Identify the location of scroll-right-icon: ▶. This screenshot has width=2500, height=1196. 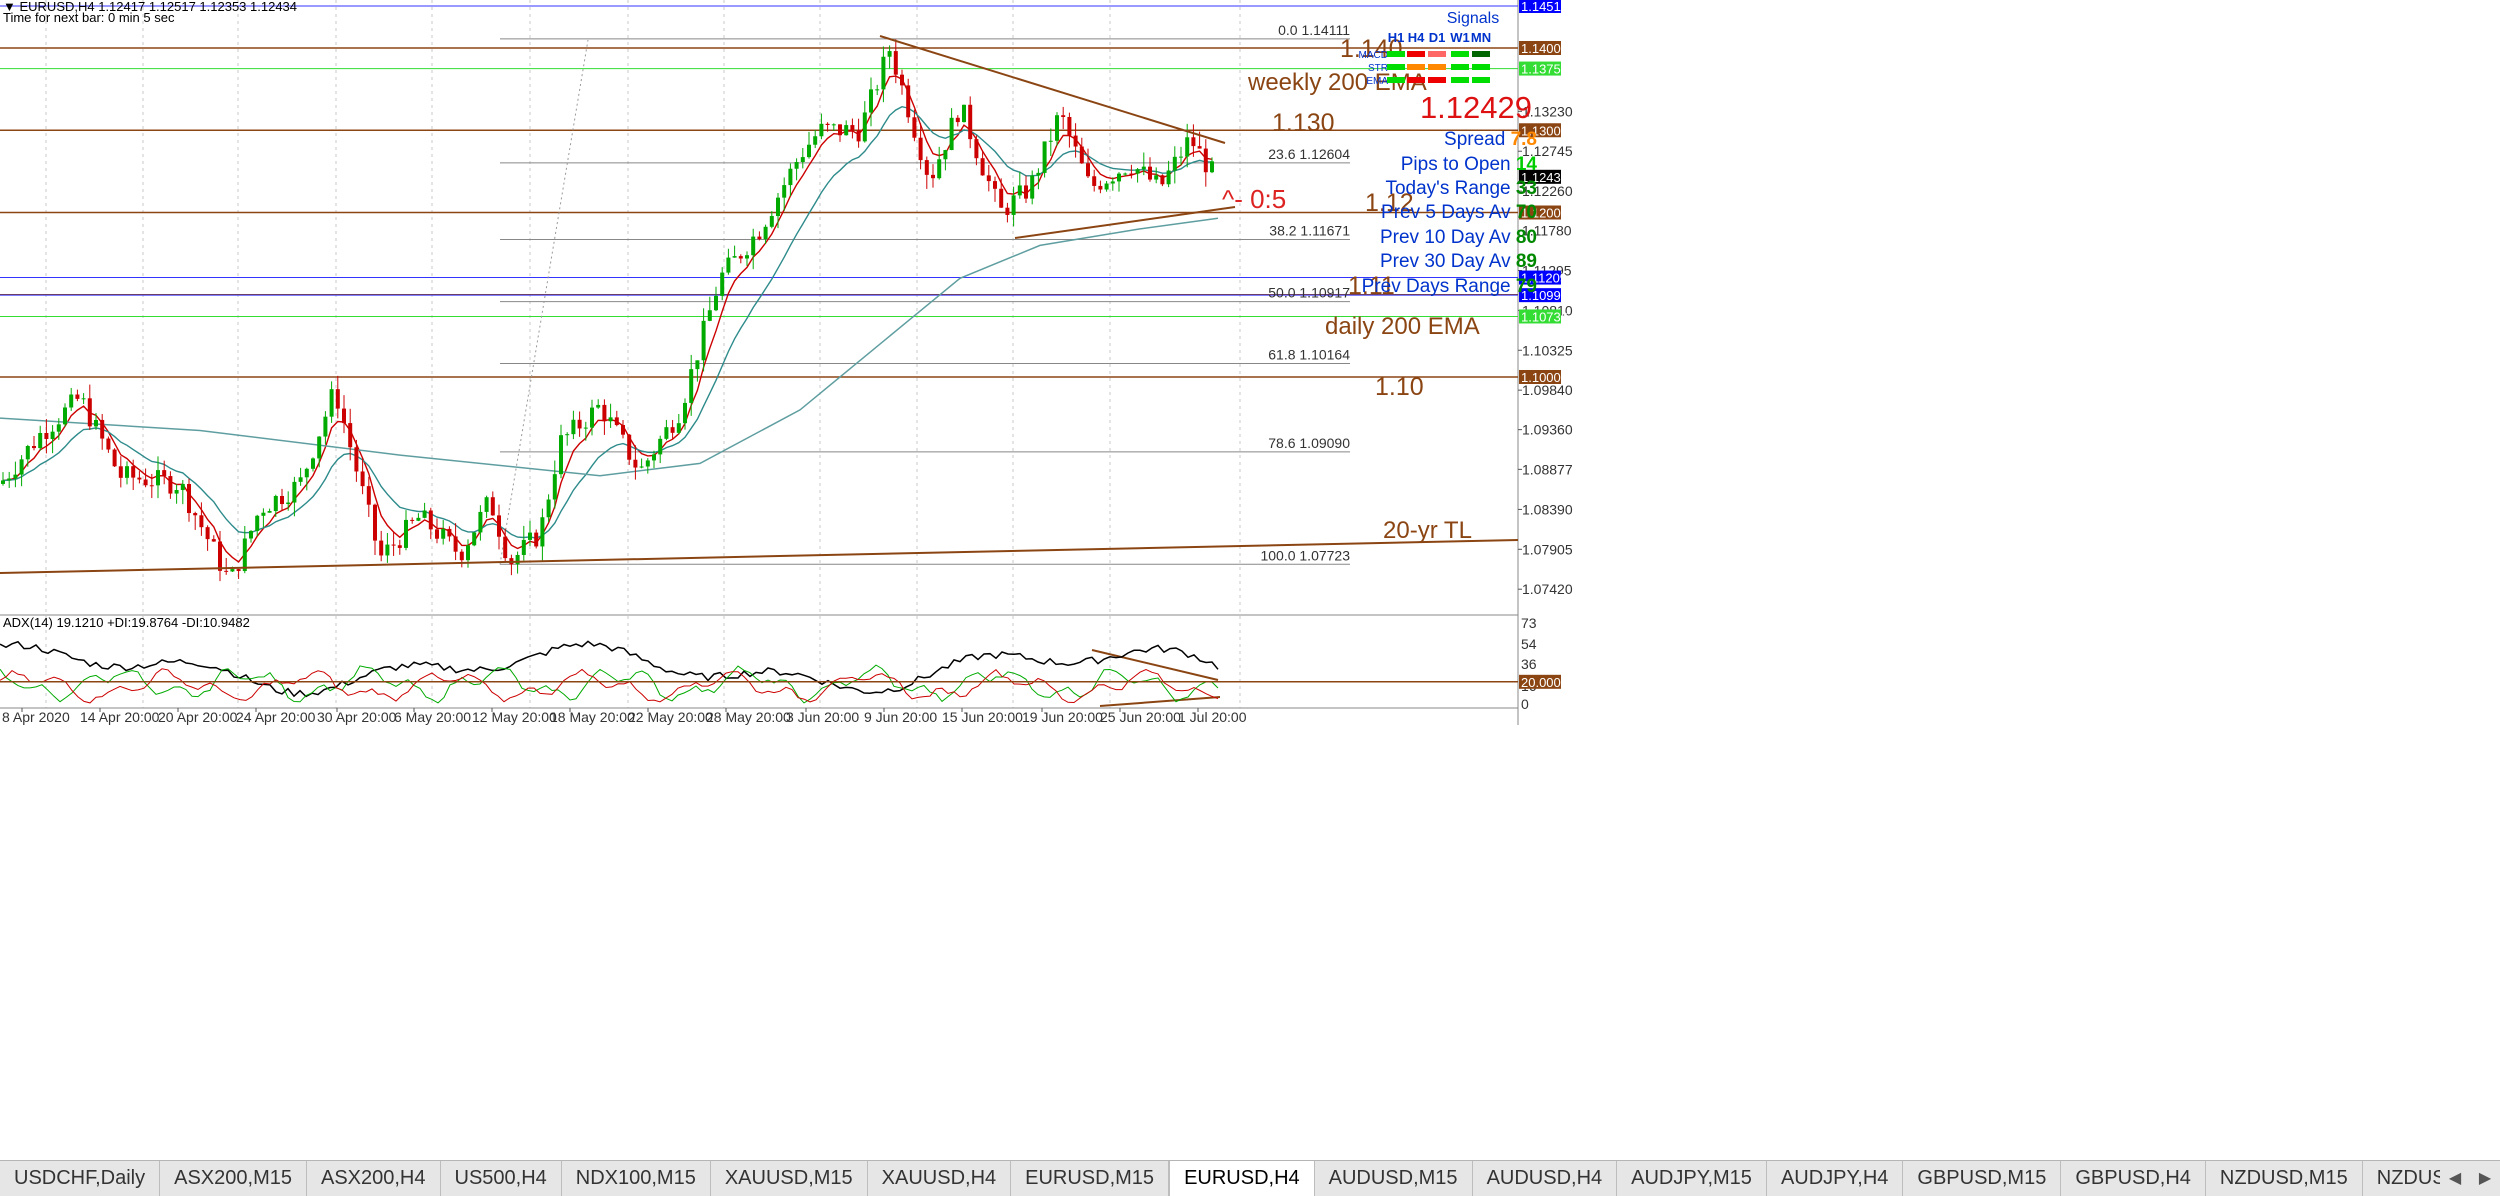
(2485, 1178).